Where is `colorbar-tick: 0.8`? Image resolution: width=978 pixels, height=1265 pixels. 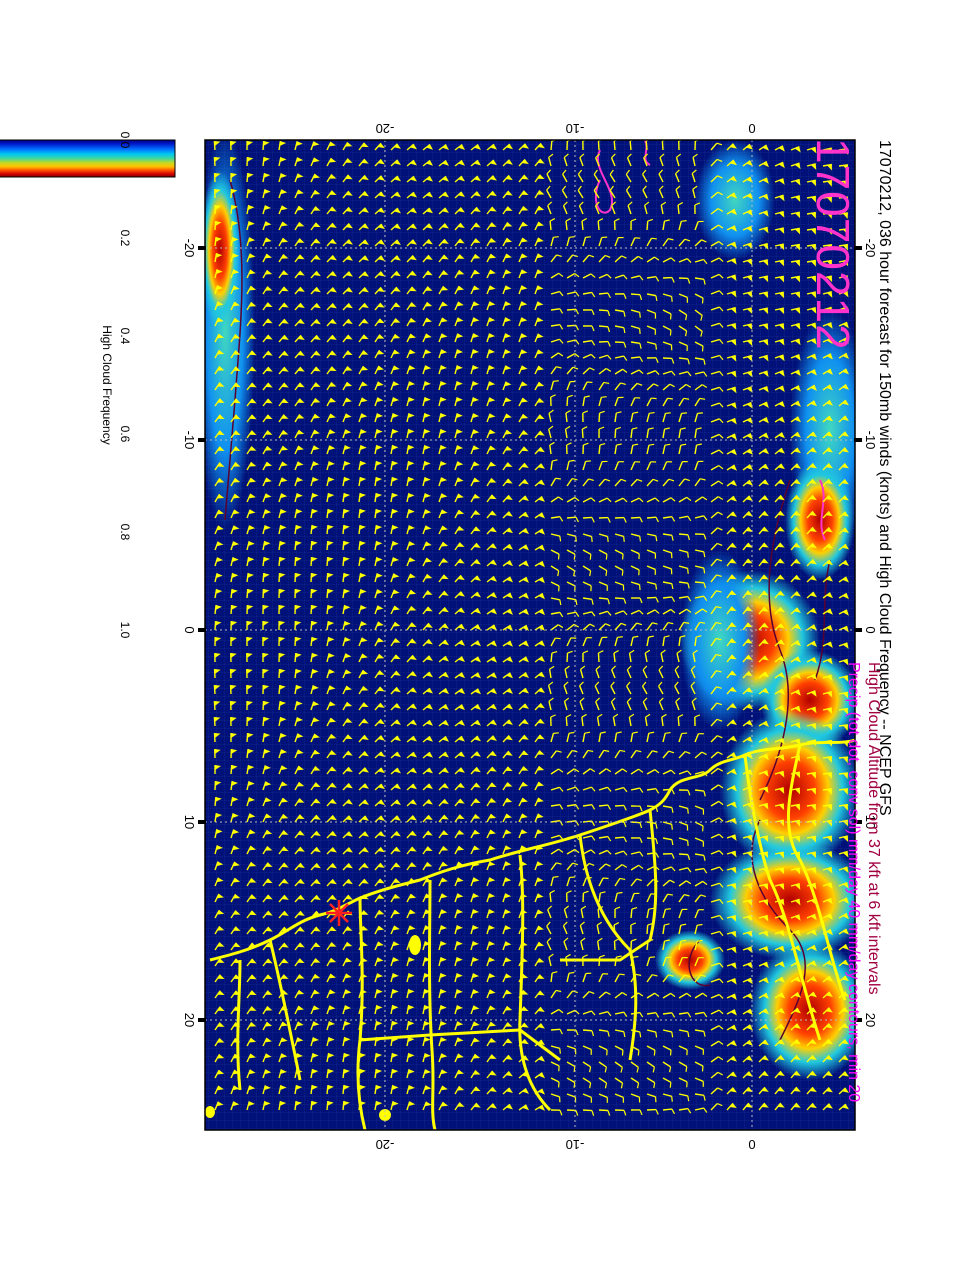 colorbar-tick: 0.8 is located at coordinates (125, 532).